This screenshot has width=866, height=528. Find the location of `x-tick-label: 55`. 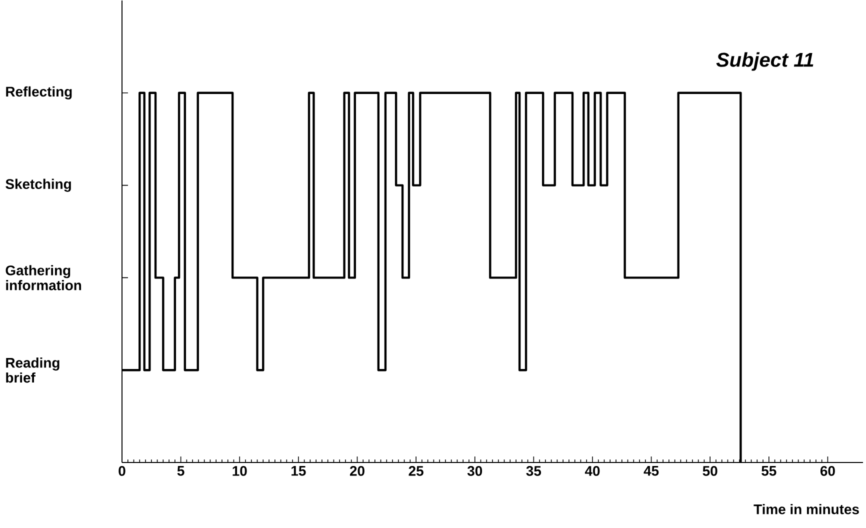

x-tick-label: 55 is located at coordinates (769, 471).